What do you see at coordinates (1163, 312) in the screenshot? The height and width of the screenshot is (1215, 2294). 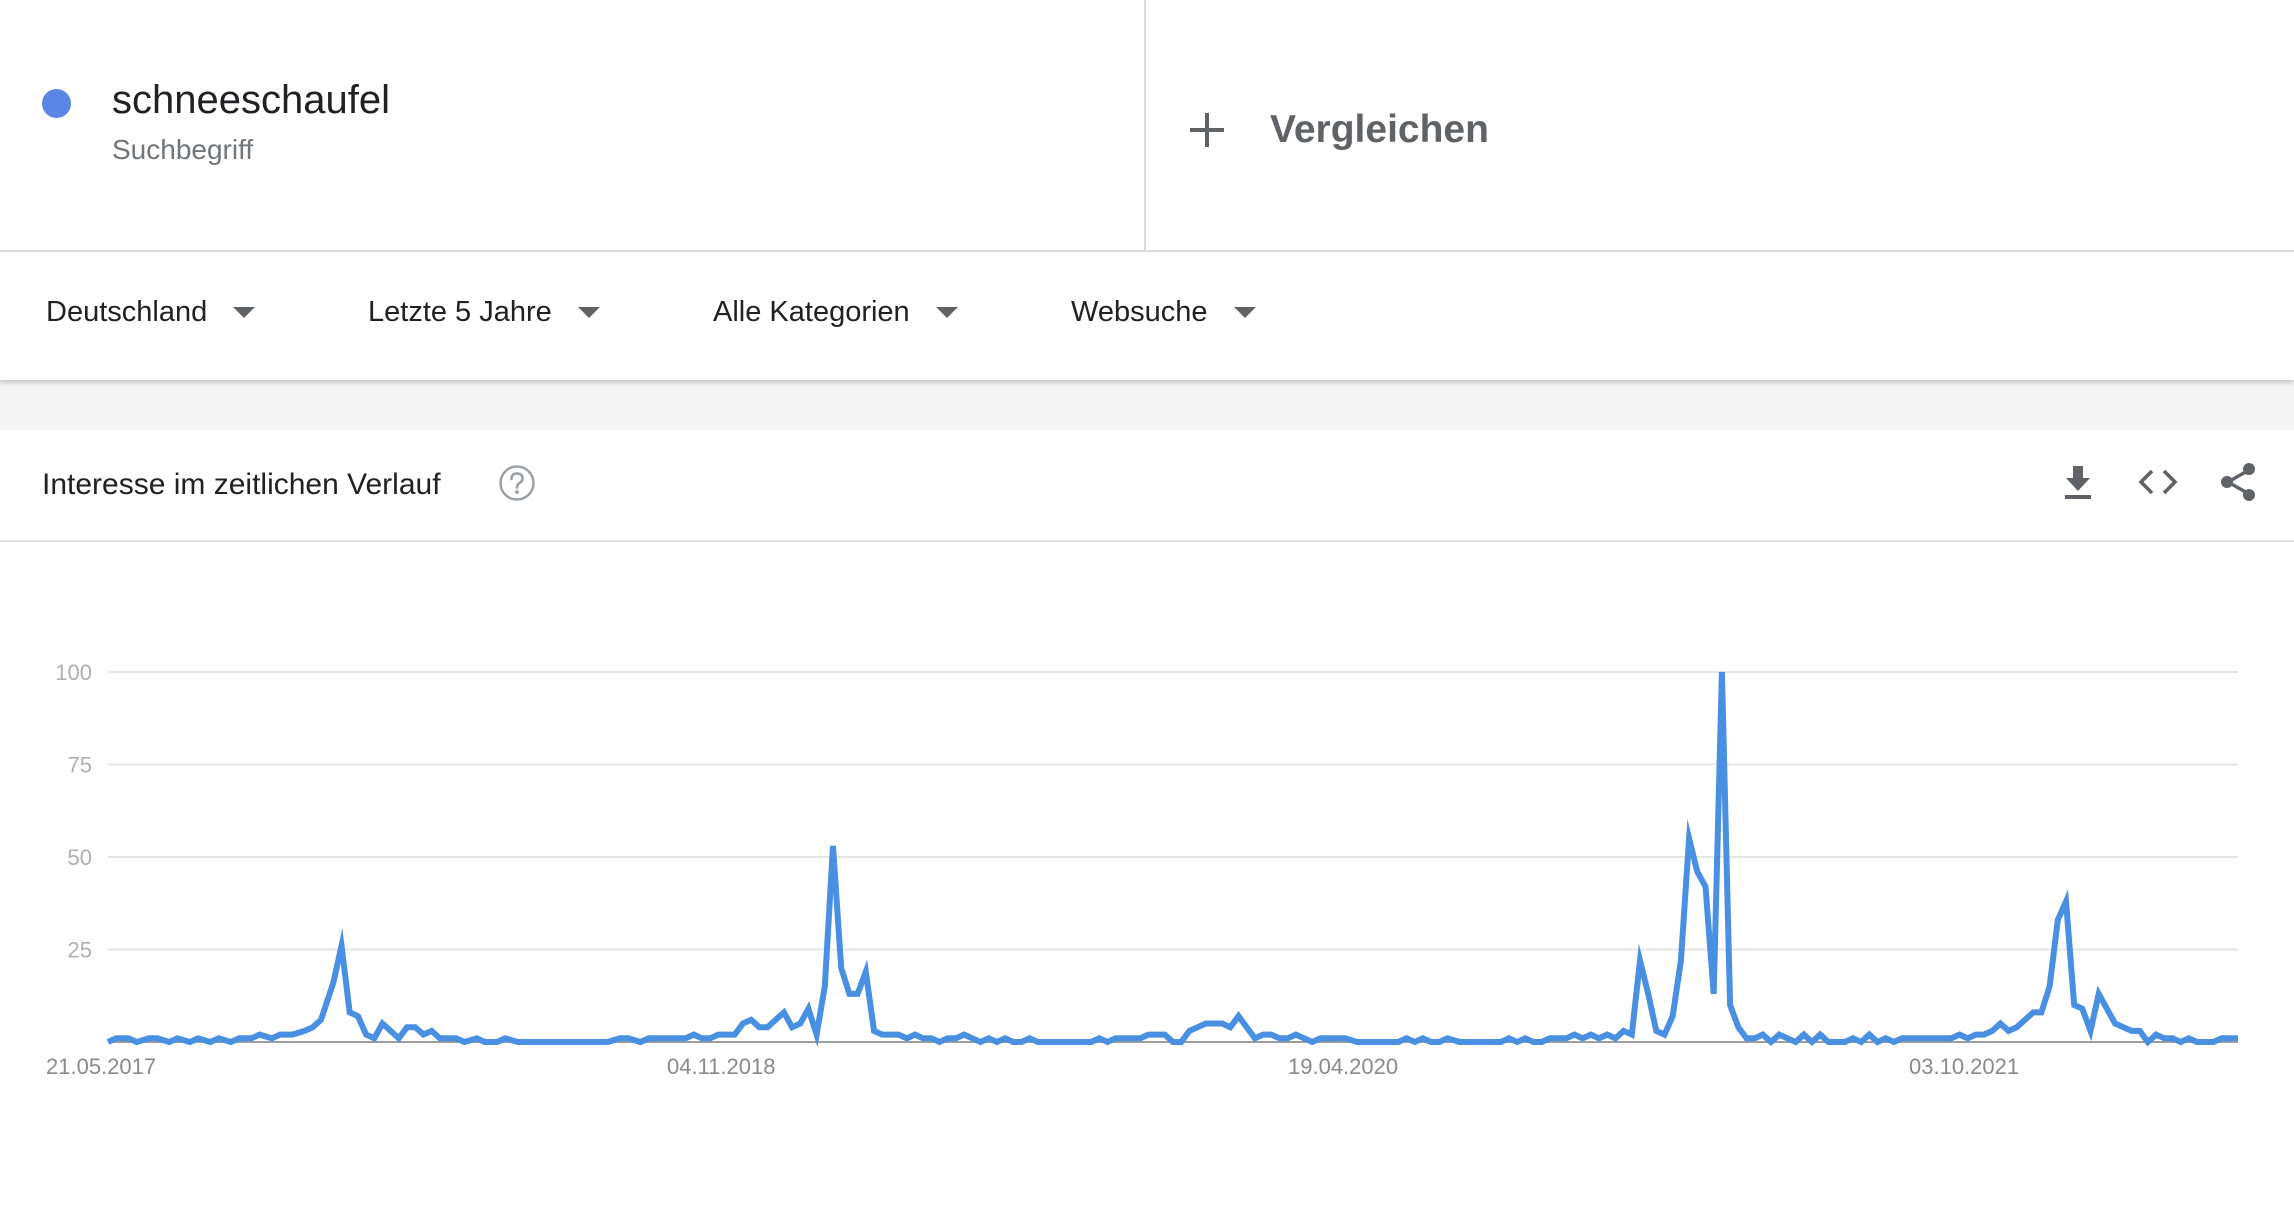 I see `filter-search-type-dropdown: Websuche` at bounding box center [1163, 312].